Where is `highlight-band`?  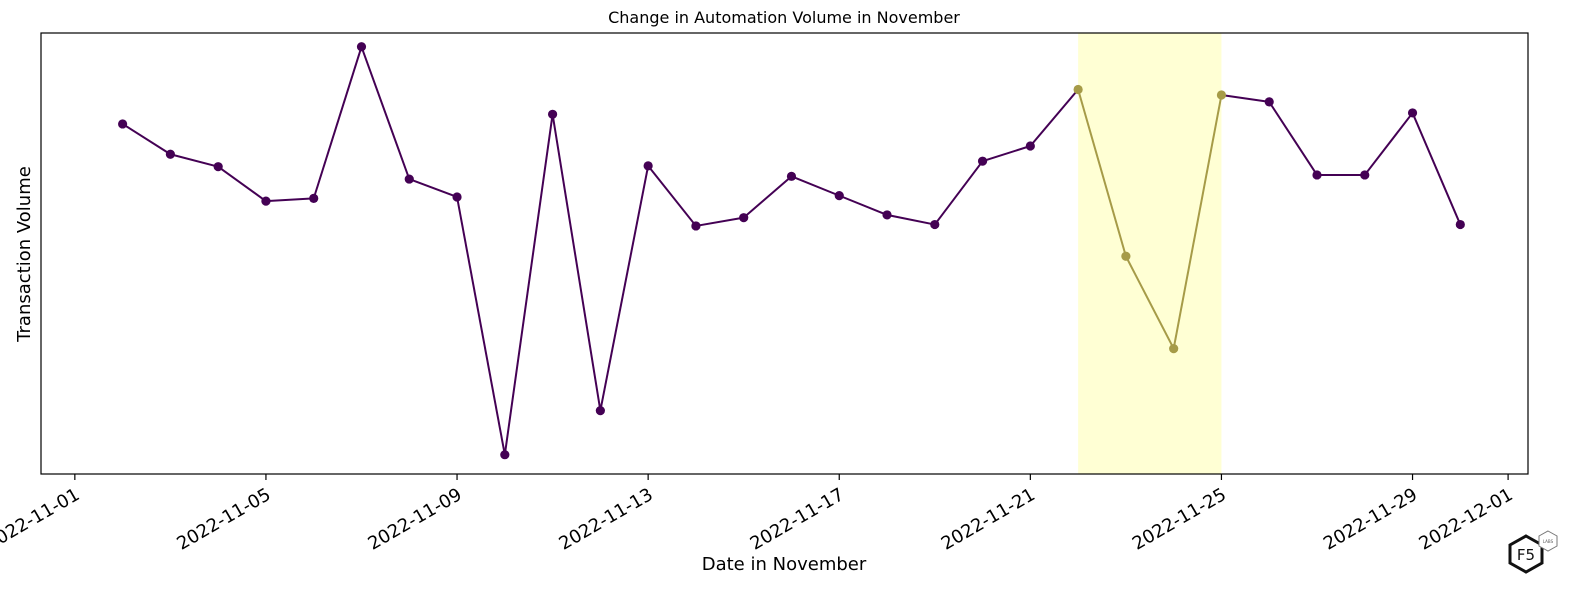 highlight-band is located at coordinates (1150, 253).